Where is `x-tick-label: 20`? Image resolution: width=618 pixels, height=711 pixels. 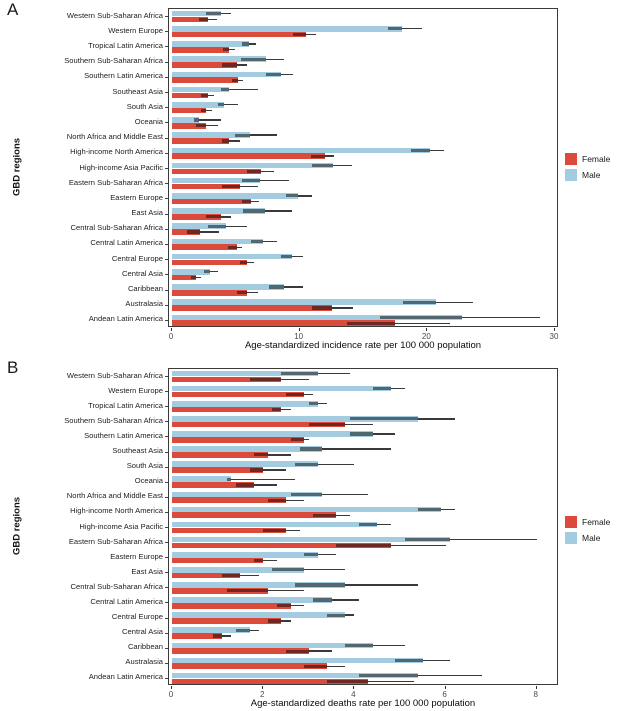
x-tick-label: 20 is located at coordinates (426, 336).